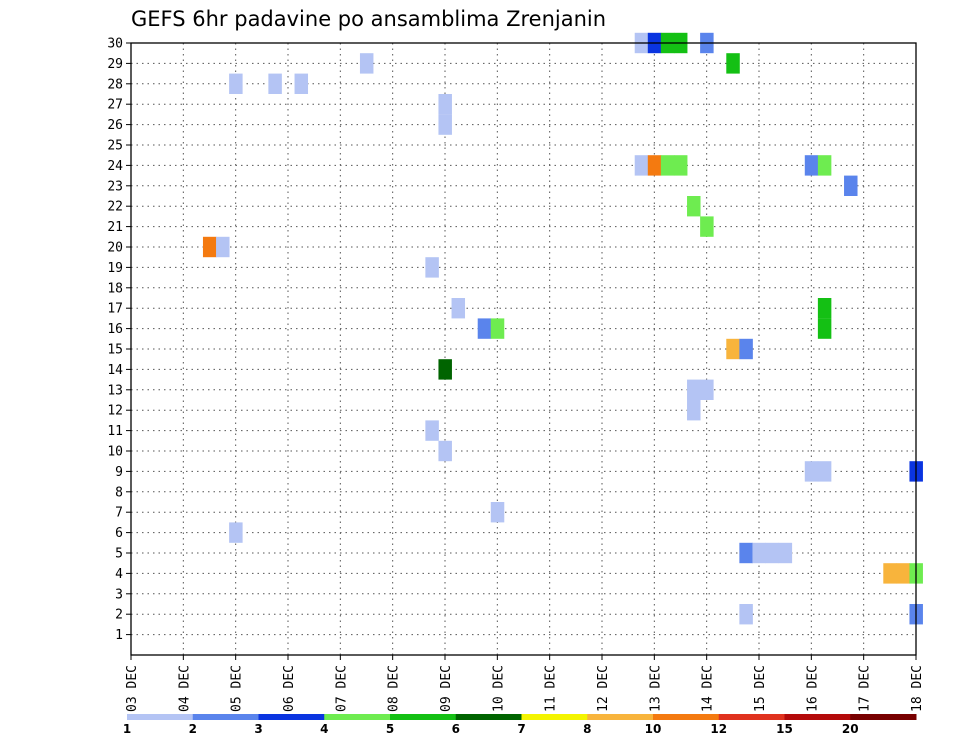 The image size is (960, 742). Describe the element at coordinates (917, 688) in the screenshot. I see `x-tick-label: 18 DEC` at that location.